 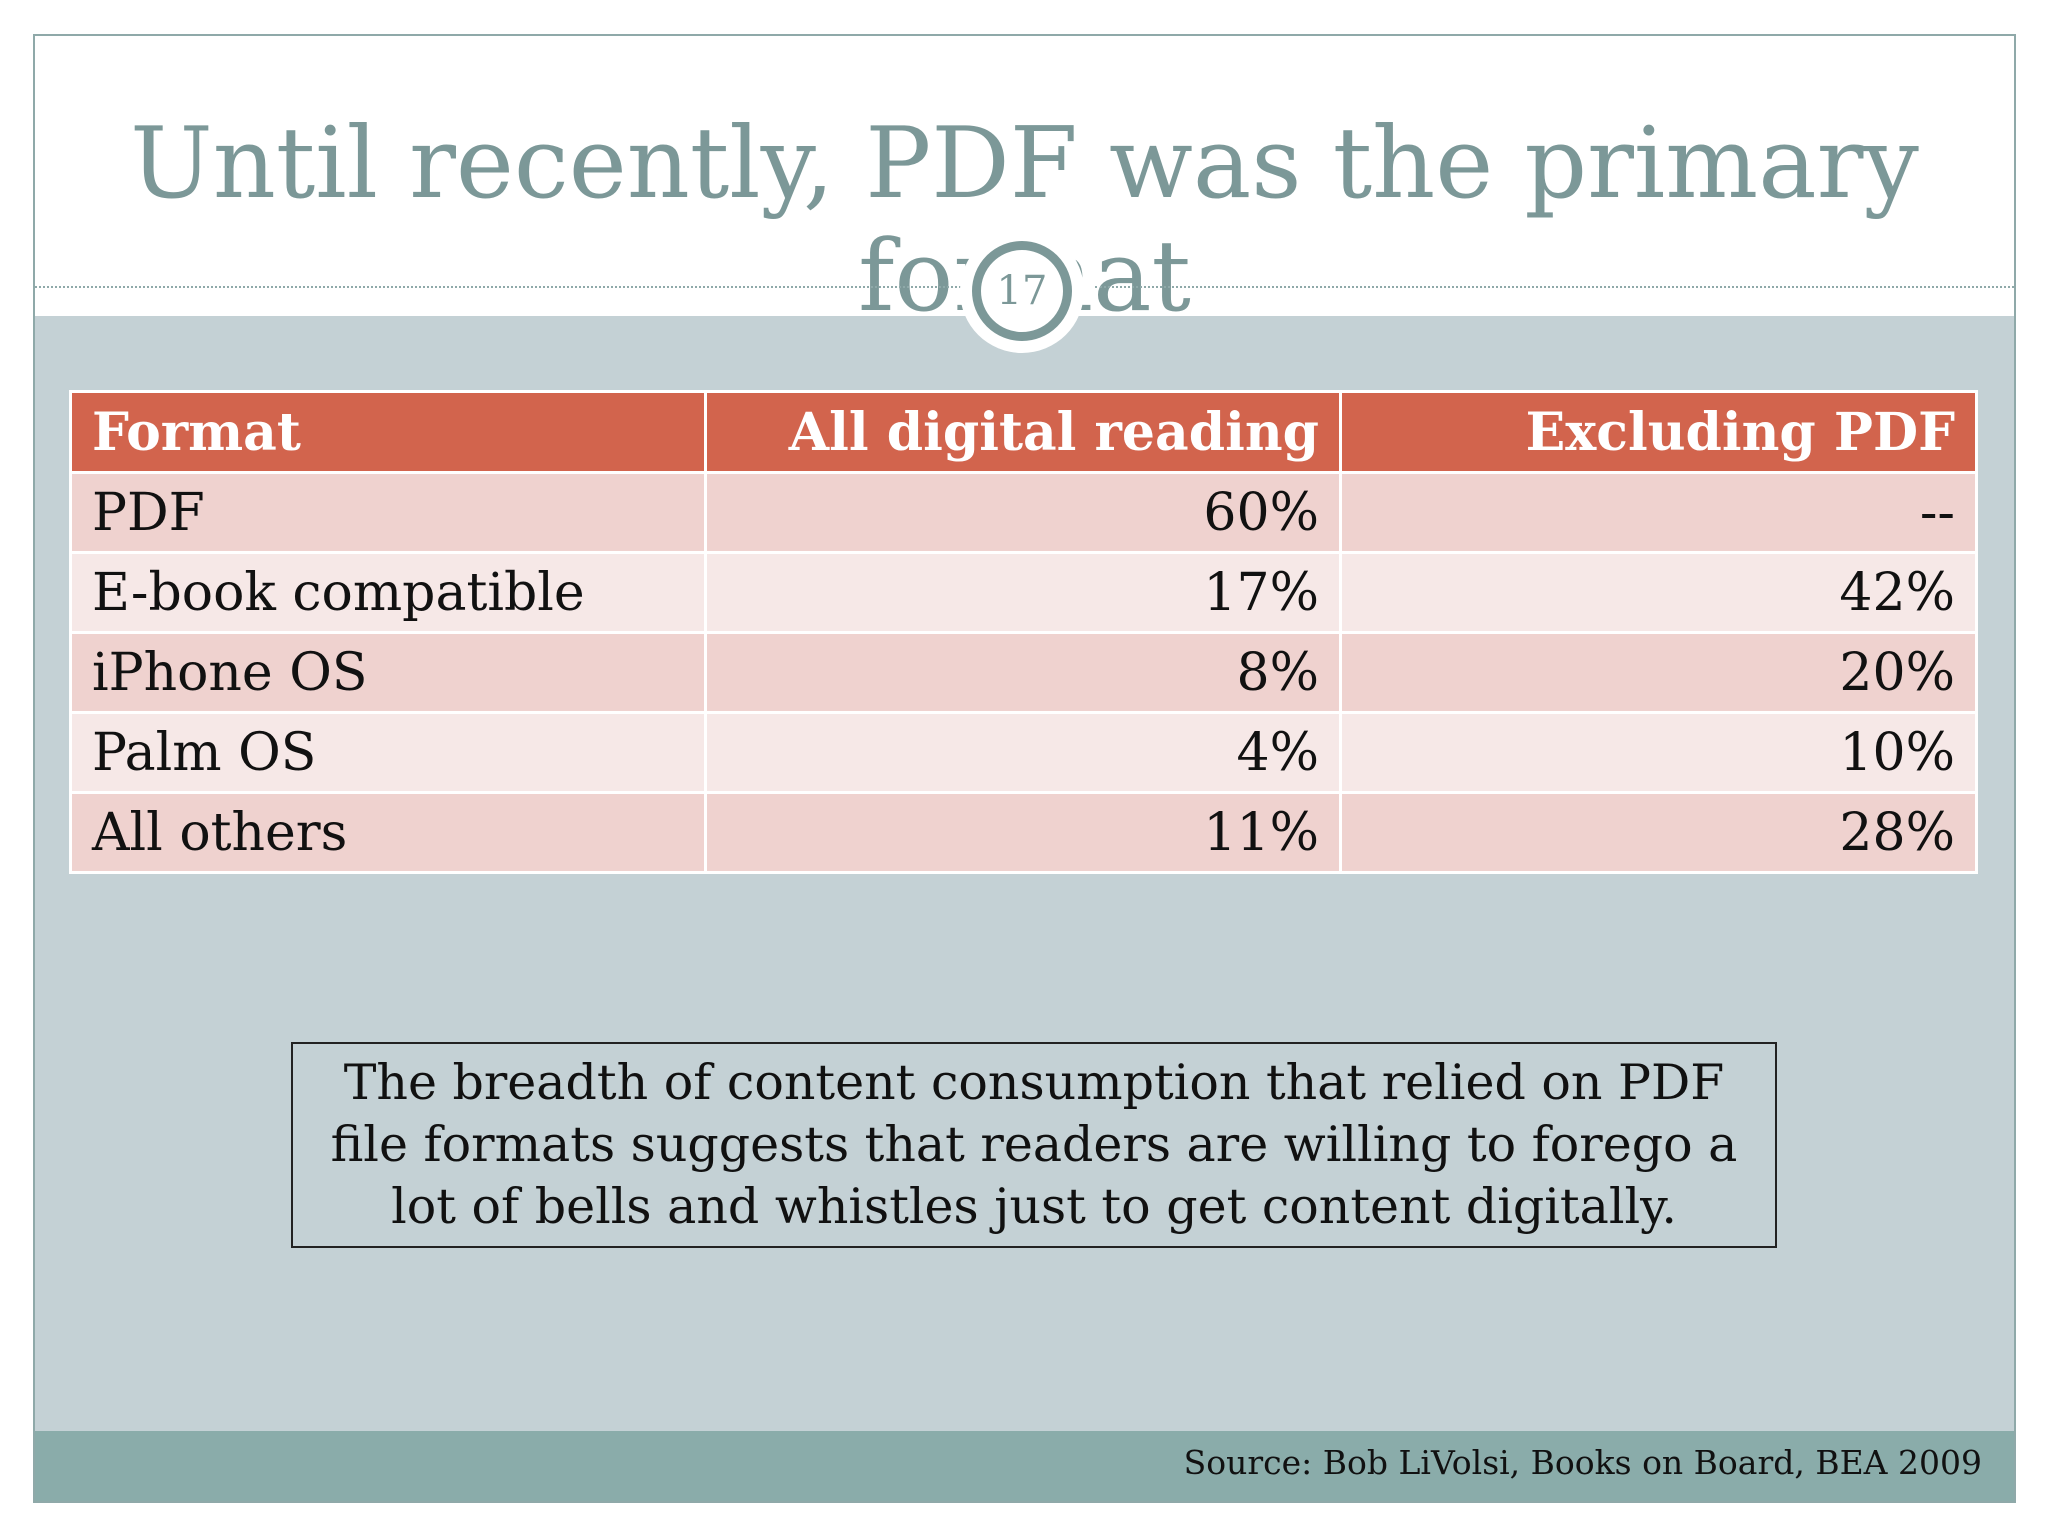 What do you see at coordinates (388, 752) in the screenshot?
I see `format-cell: Palm OS` at bounding box center [388, 752].